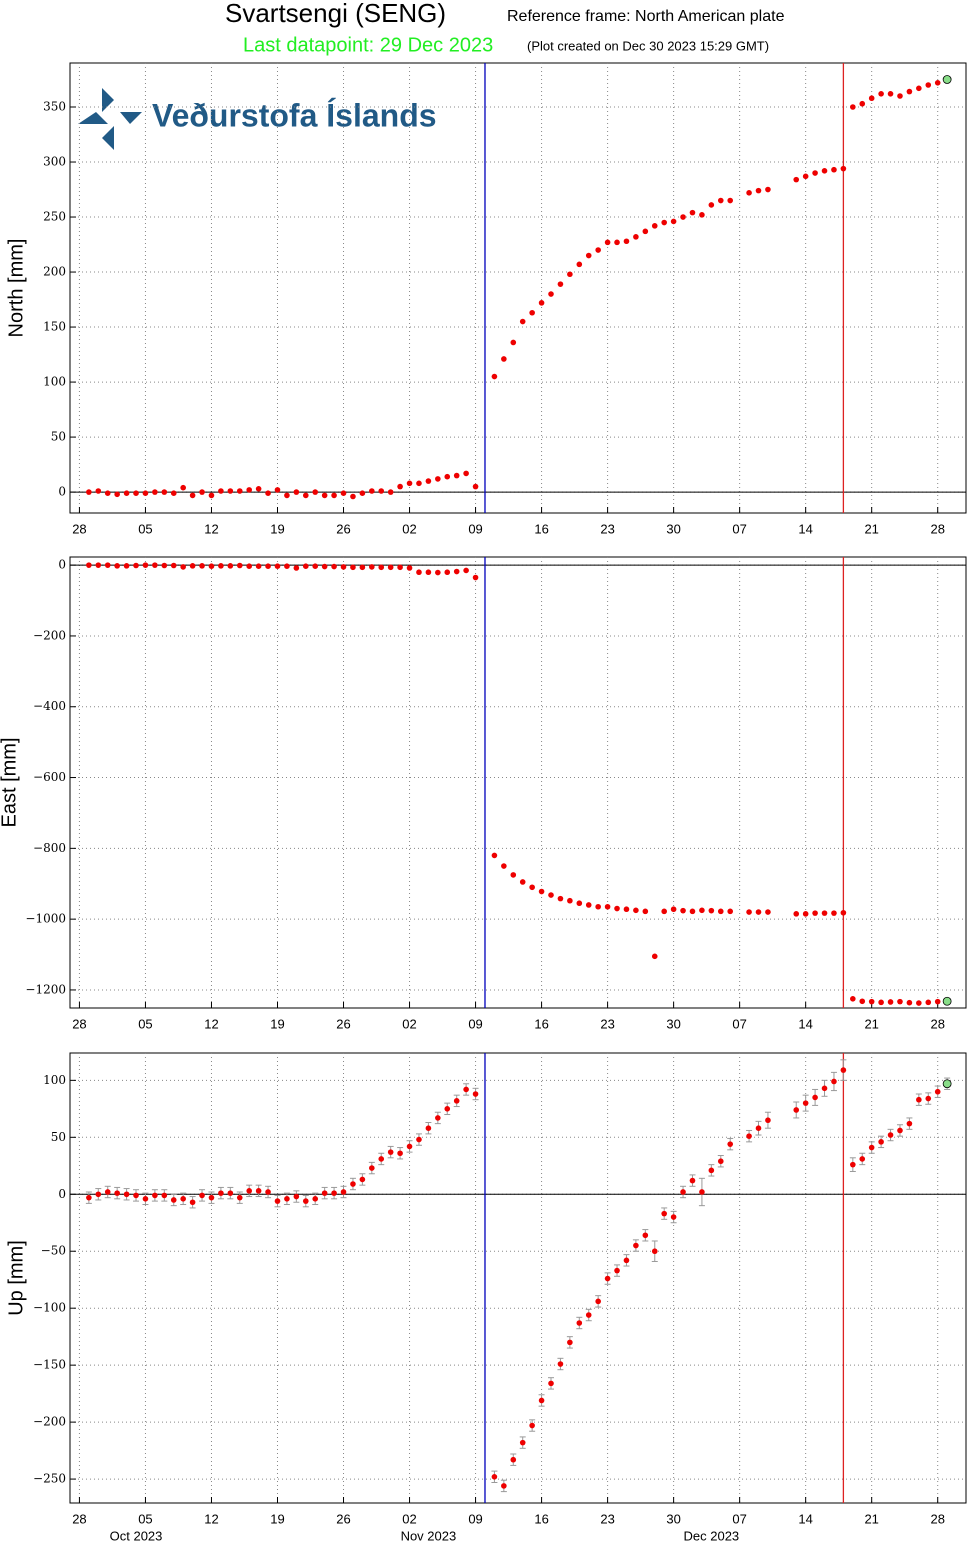  Describe the element at coordinates (368, 45) in the screenshot. I see `last-datapoint: Last datapoint: 29 Dec 2023` at that location.